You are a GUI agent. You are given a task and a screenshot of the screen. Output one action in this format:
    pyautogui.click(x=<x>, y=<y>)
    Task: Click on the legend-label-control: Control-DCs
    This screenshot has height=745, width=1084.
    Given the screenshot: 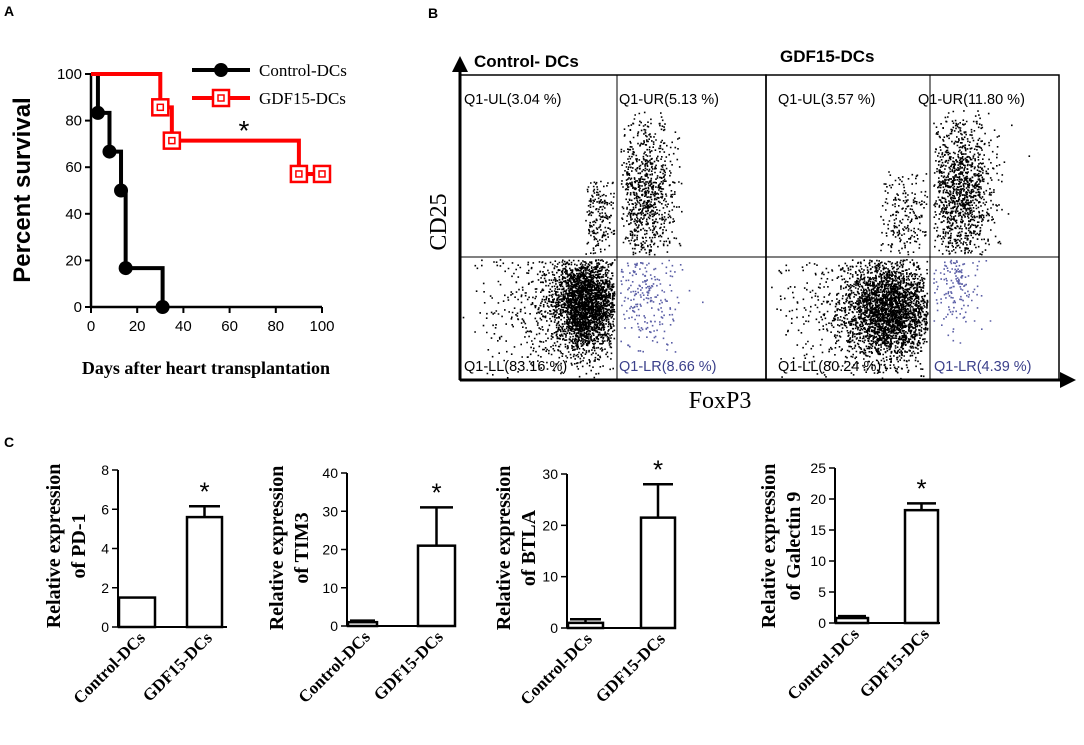 What is the action you would take?
    pyautogui.click(x=303, y=70)
    